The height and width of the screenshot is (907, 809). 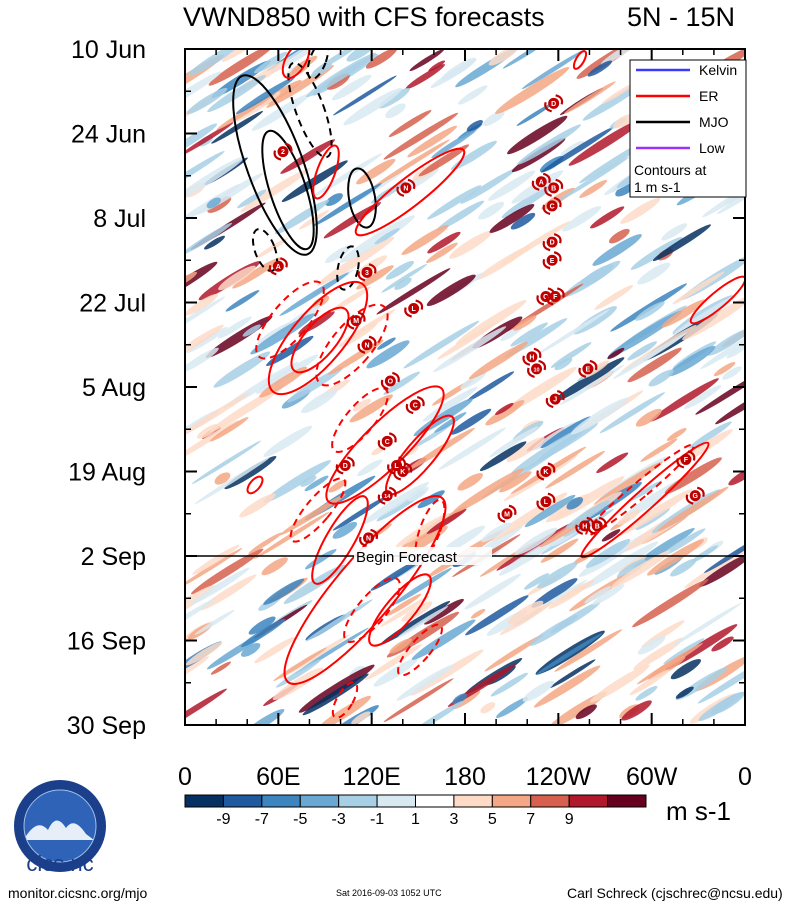 I want to click on x-tick-label: 180, so click(x=465, y=777).